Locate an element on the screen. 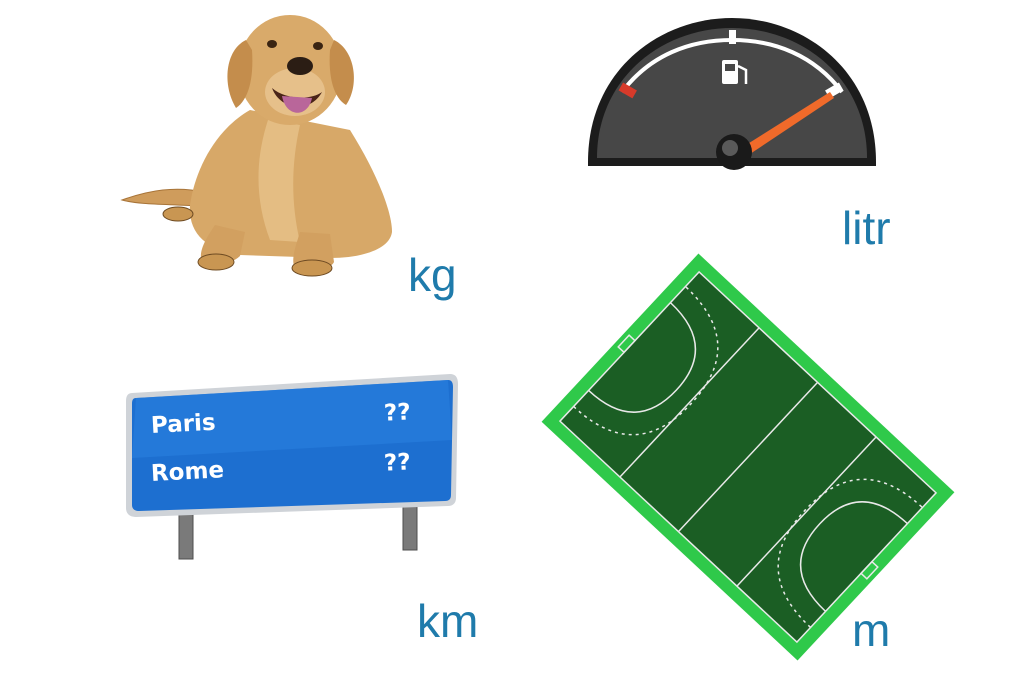  unit-label-m: m is located at coordinates (871, 630).